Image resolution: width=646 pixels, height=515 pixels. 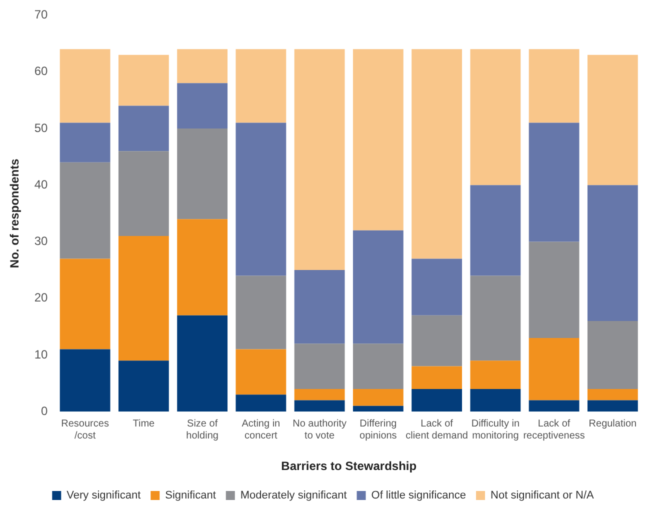 What do you see at coordinates (41, 297) in the screenshot?
I see `y-tick-label: 20` at bounding box center [41, 297].